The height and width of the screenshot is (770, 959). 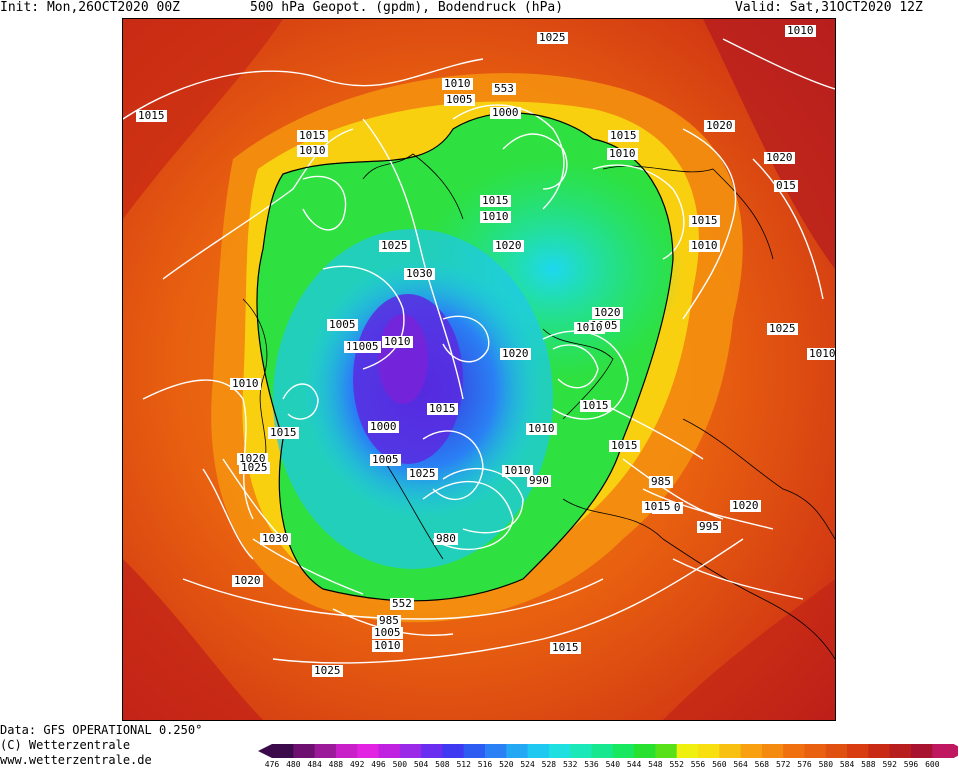 I want to click on colorbar-label: 520, so click(x=506, y=764).